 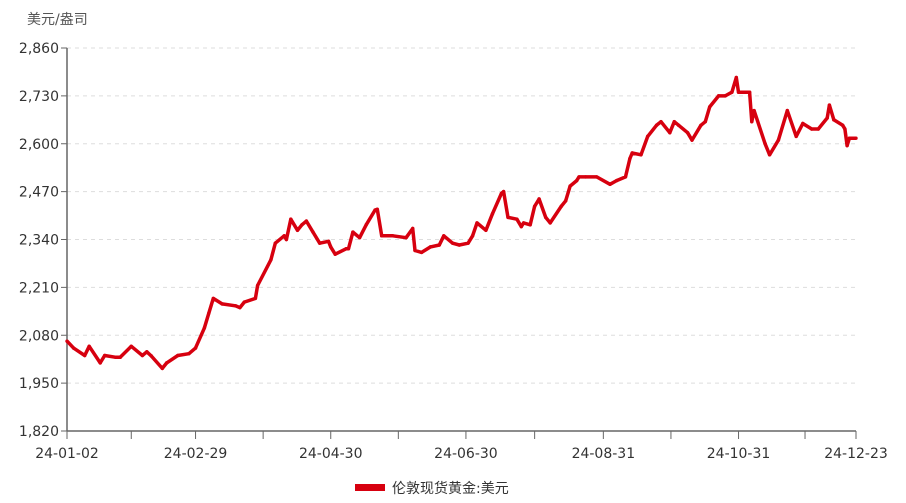 I want to click on legend-label: 伦敦现货黄金:美元, so click(x=450, y=488).